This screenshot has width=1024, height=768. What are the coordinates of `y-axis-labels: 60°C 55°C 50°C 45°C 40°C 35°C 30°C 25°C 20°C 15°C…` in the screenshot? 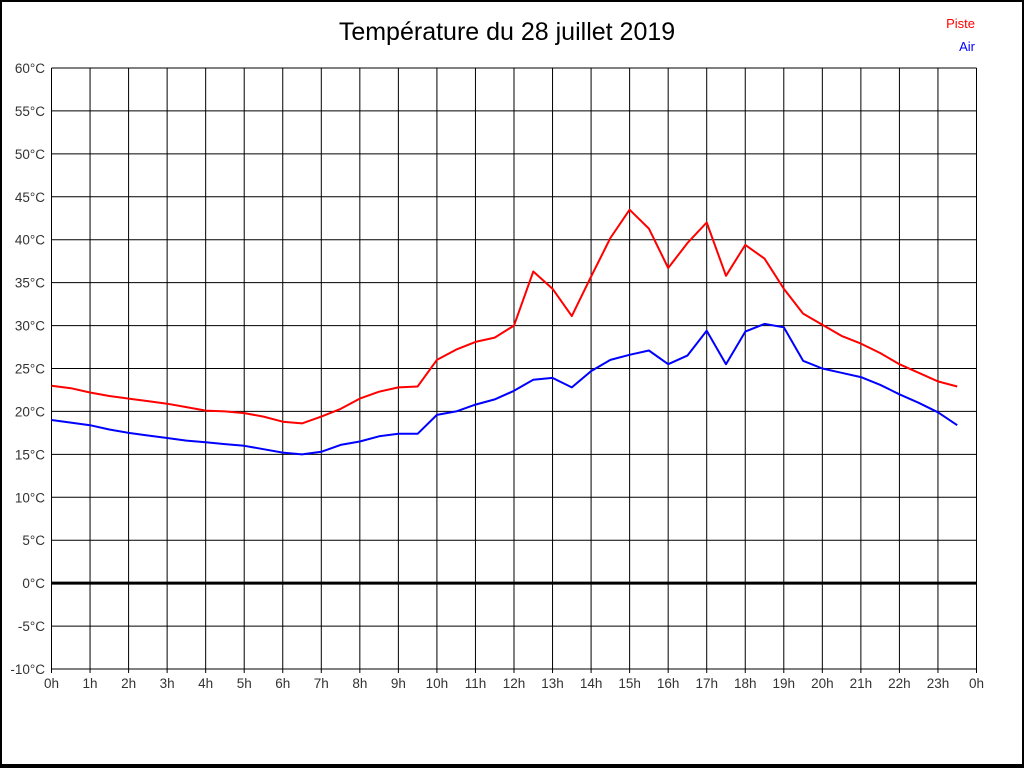 It's located at (27, 369).